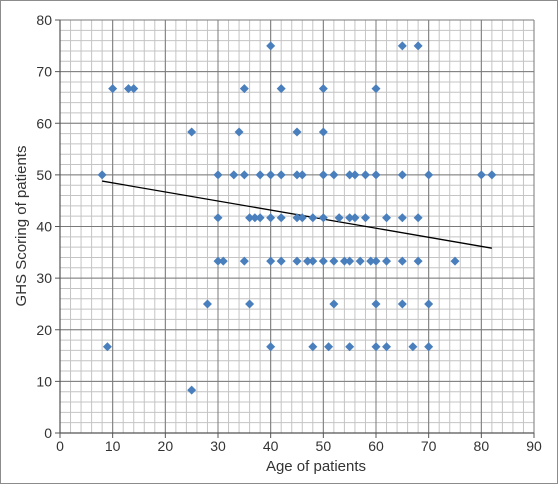 The width and height of the screenshot is (558, 484). Describe the element at coordinates (166, 446) in the screenshot. I see `x-tick-label: 20` at that location.